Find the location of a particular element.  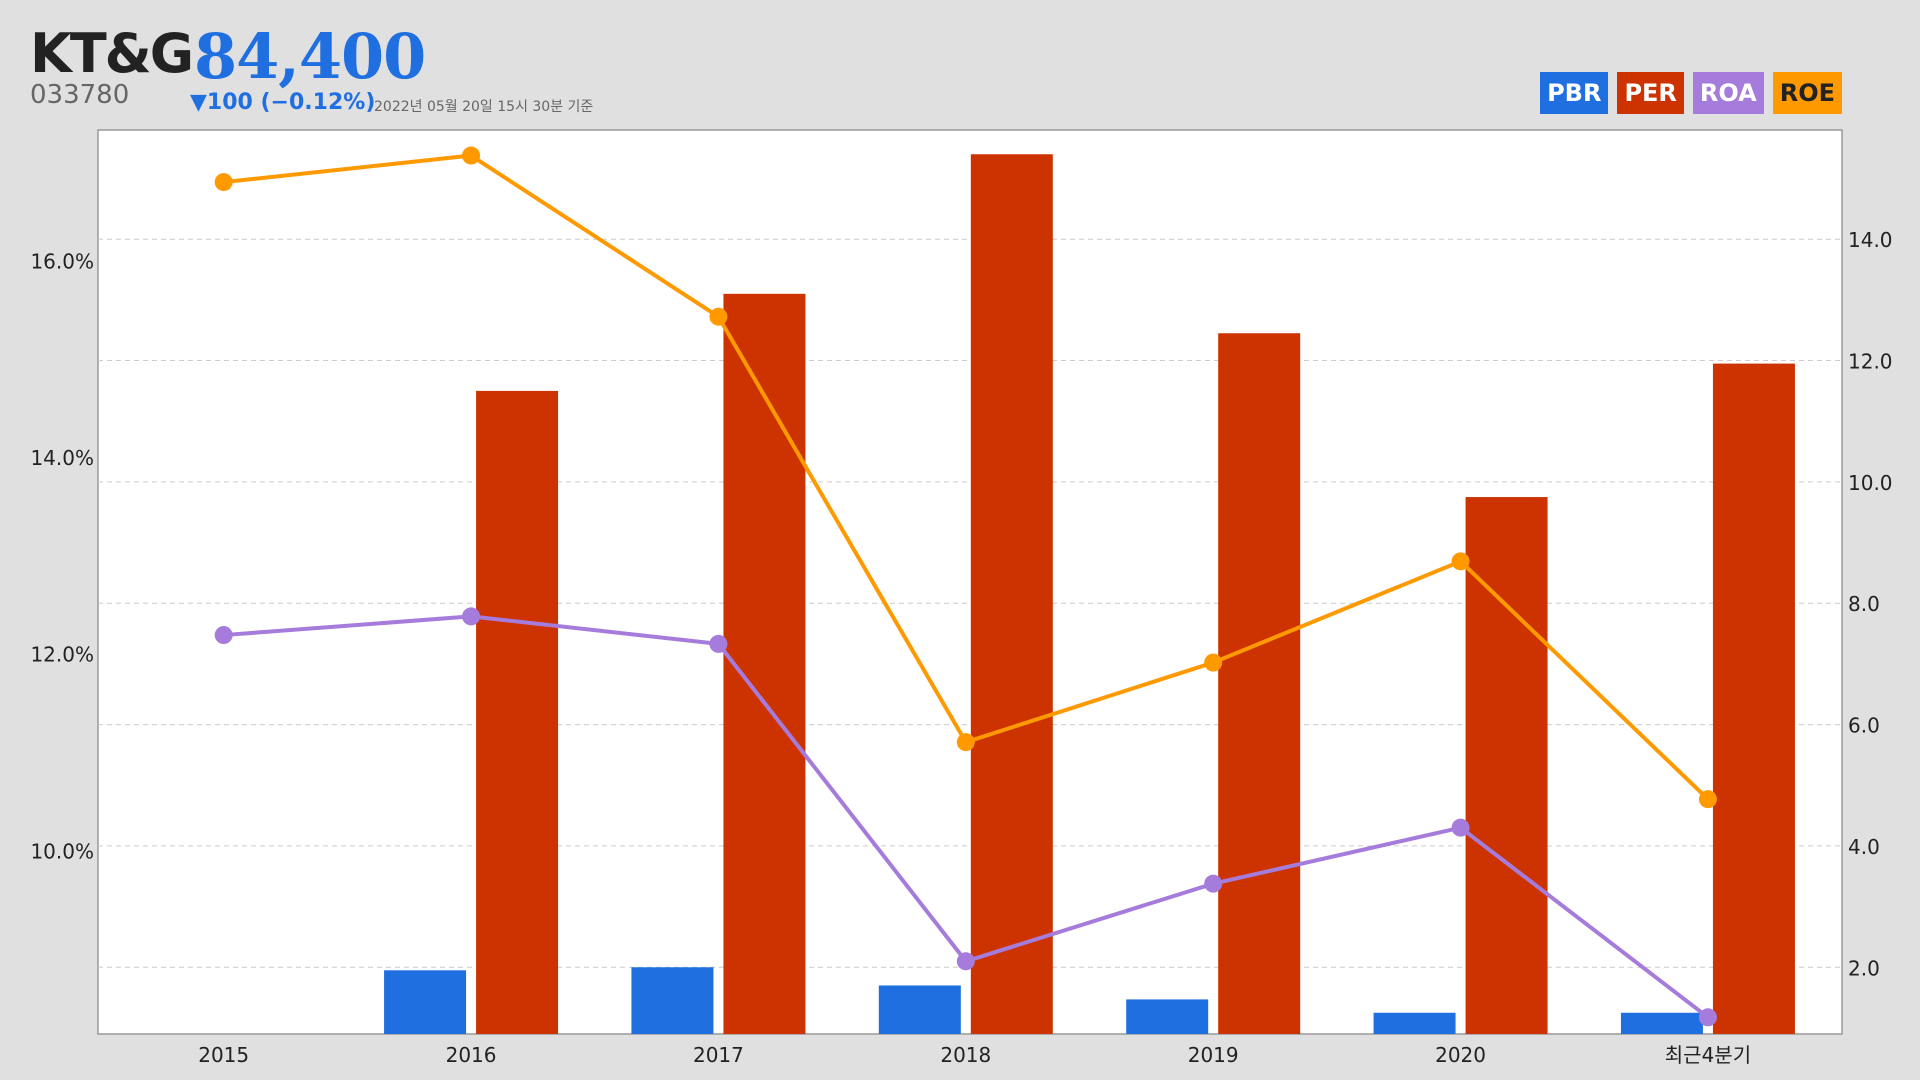

x-tick-label: 최근4분기 is located at coordinates (1708, 1055).